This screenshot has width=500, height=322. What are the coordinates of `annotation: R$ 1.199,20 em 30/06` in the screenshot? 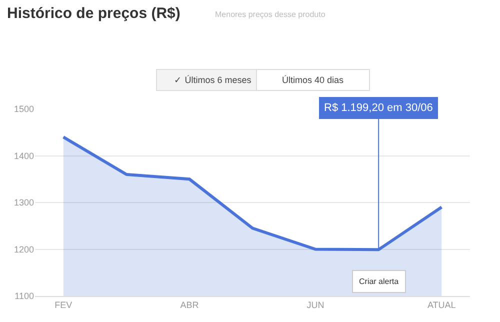 It's located at (378, 108).